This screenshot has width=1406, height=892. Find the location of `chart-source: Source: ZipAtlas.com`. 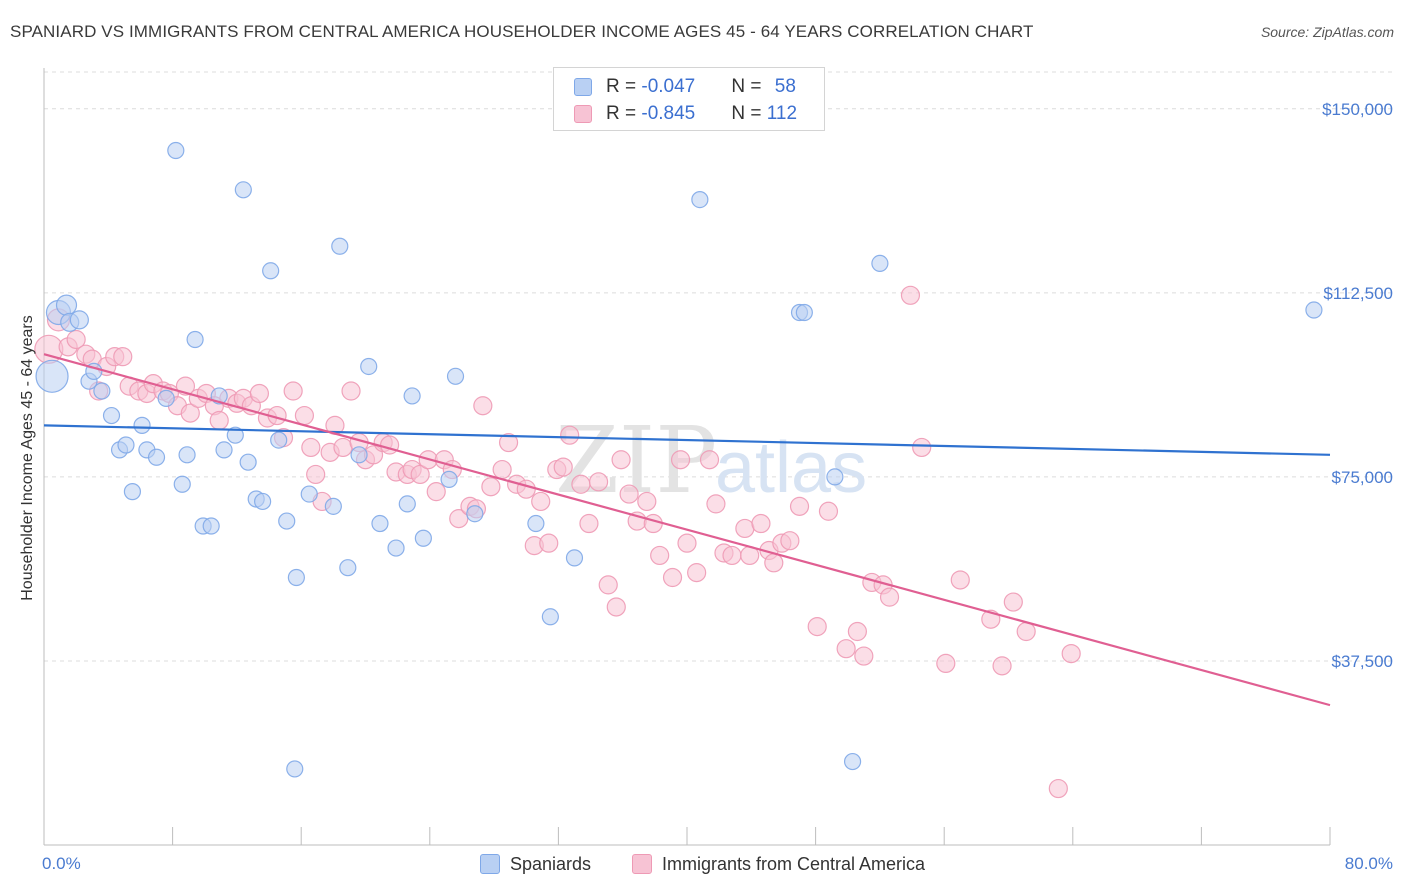

chart-source: Source: ZipAtlas.com is located at coordinates (1327, 32).